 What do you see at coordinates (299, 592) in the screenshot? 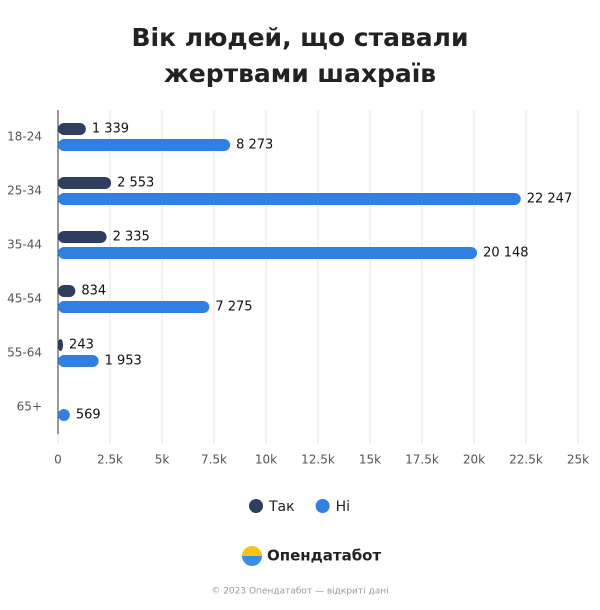
I see `copyright: © 2023 Опендатабот — відкриті дані` at bounding box center [299, 592].